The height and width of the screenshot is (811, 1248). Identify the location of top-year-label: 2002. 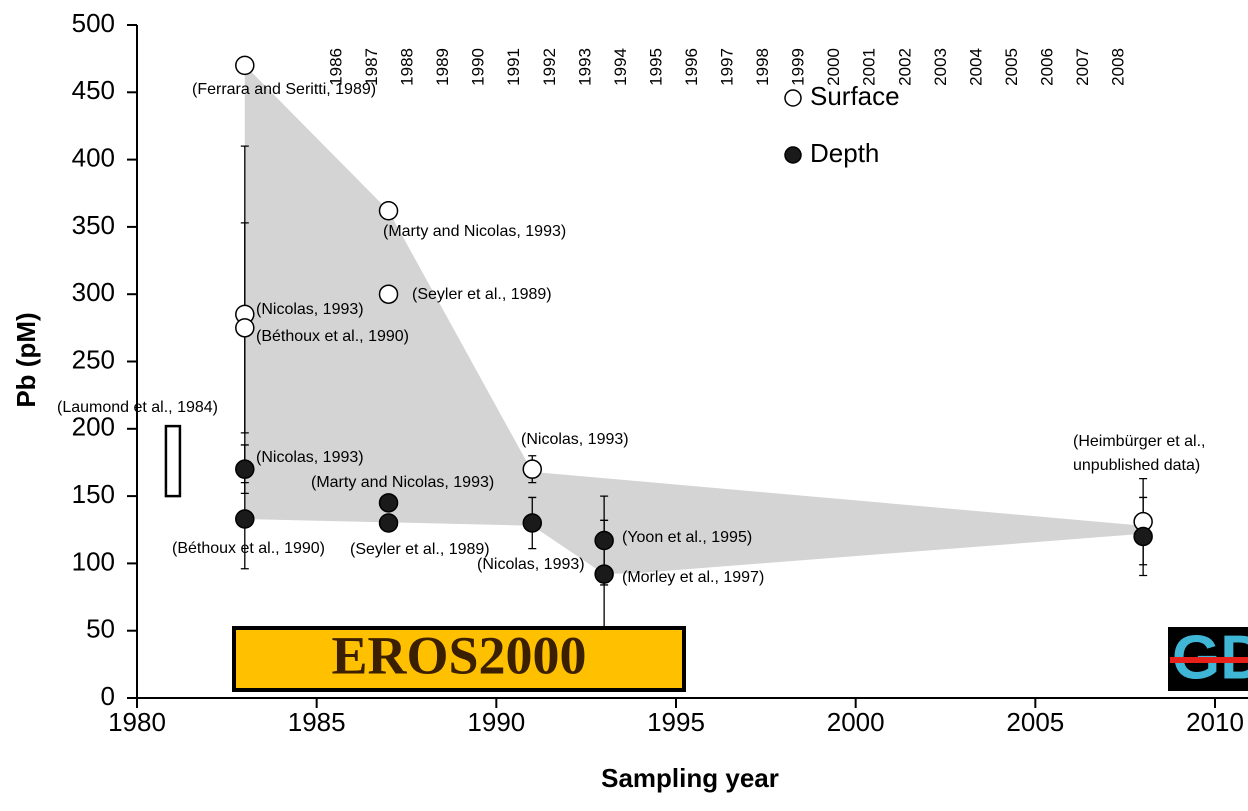
(904, 67).